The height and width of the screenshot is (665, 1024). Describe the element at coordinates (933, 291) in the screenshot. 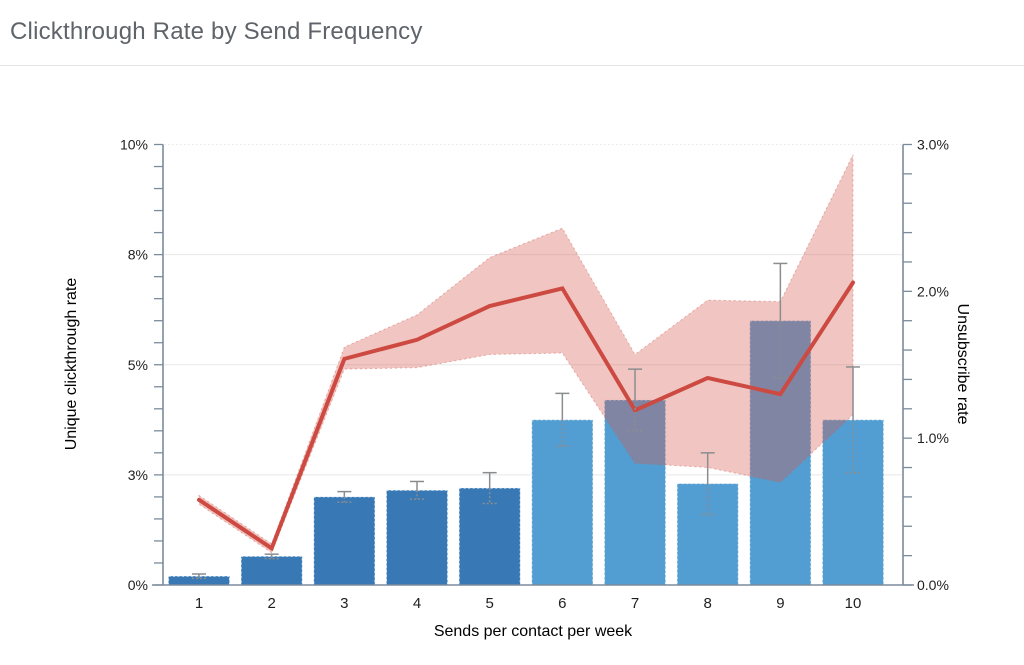

I see `right-tick-label: 2.0%` at that location.